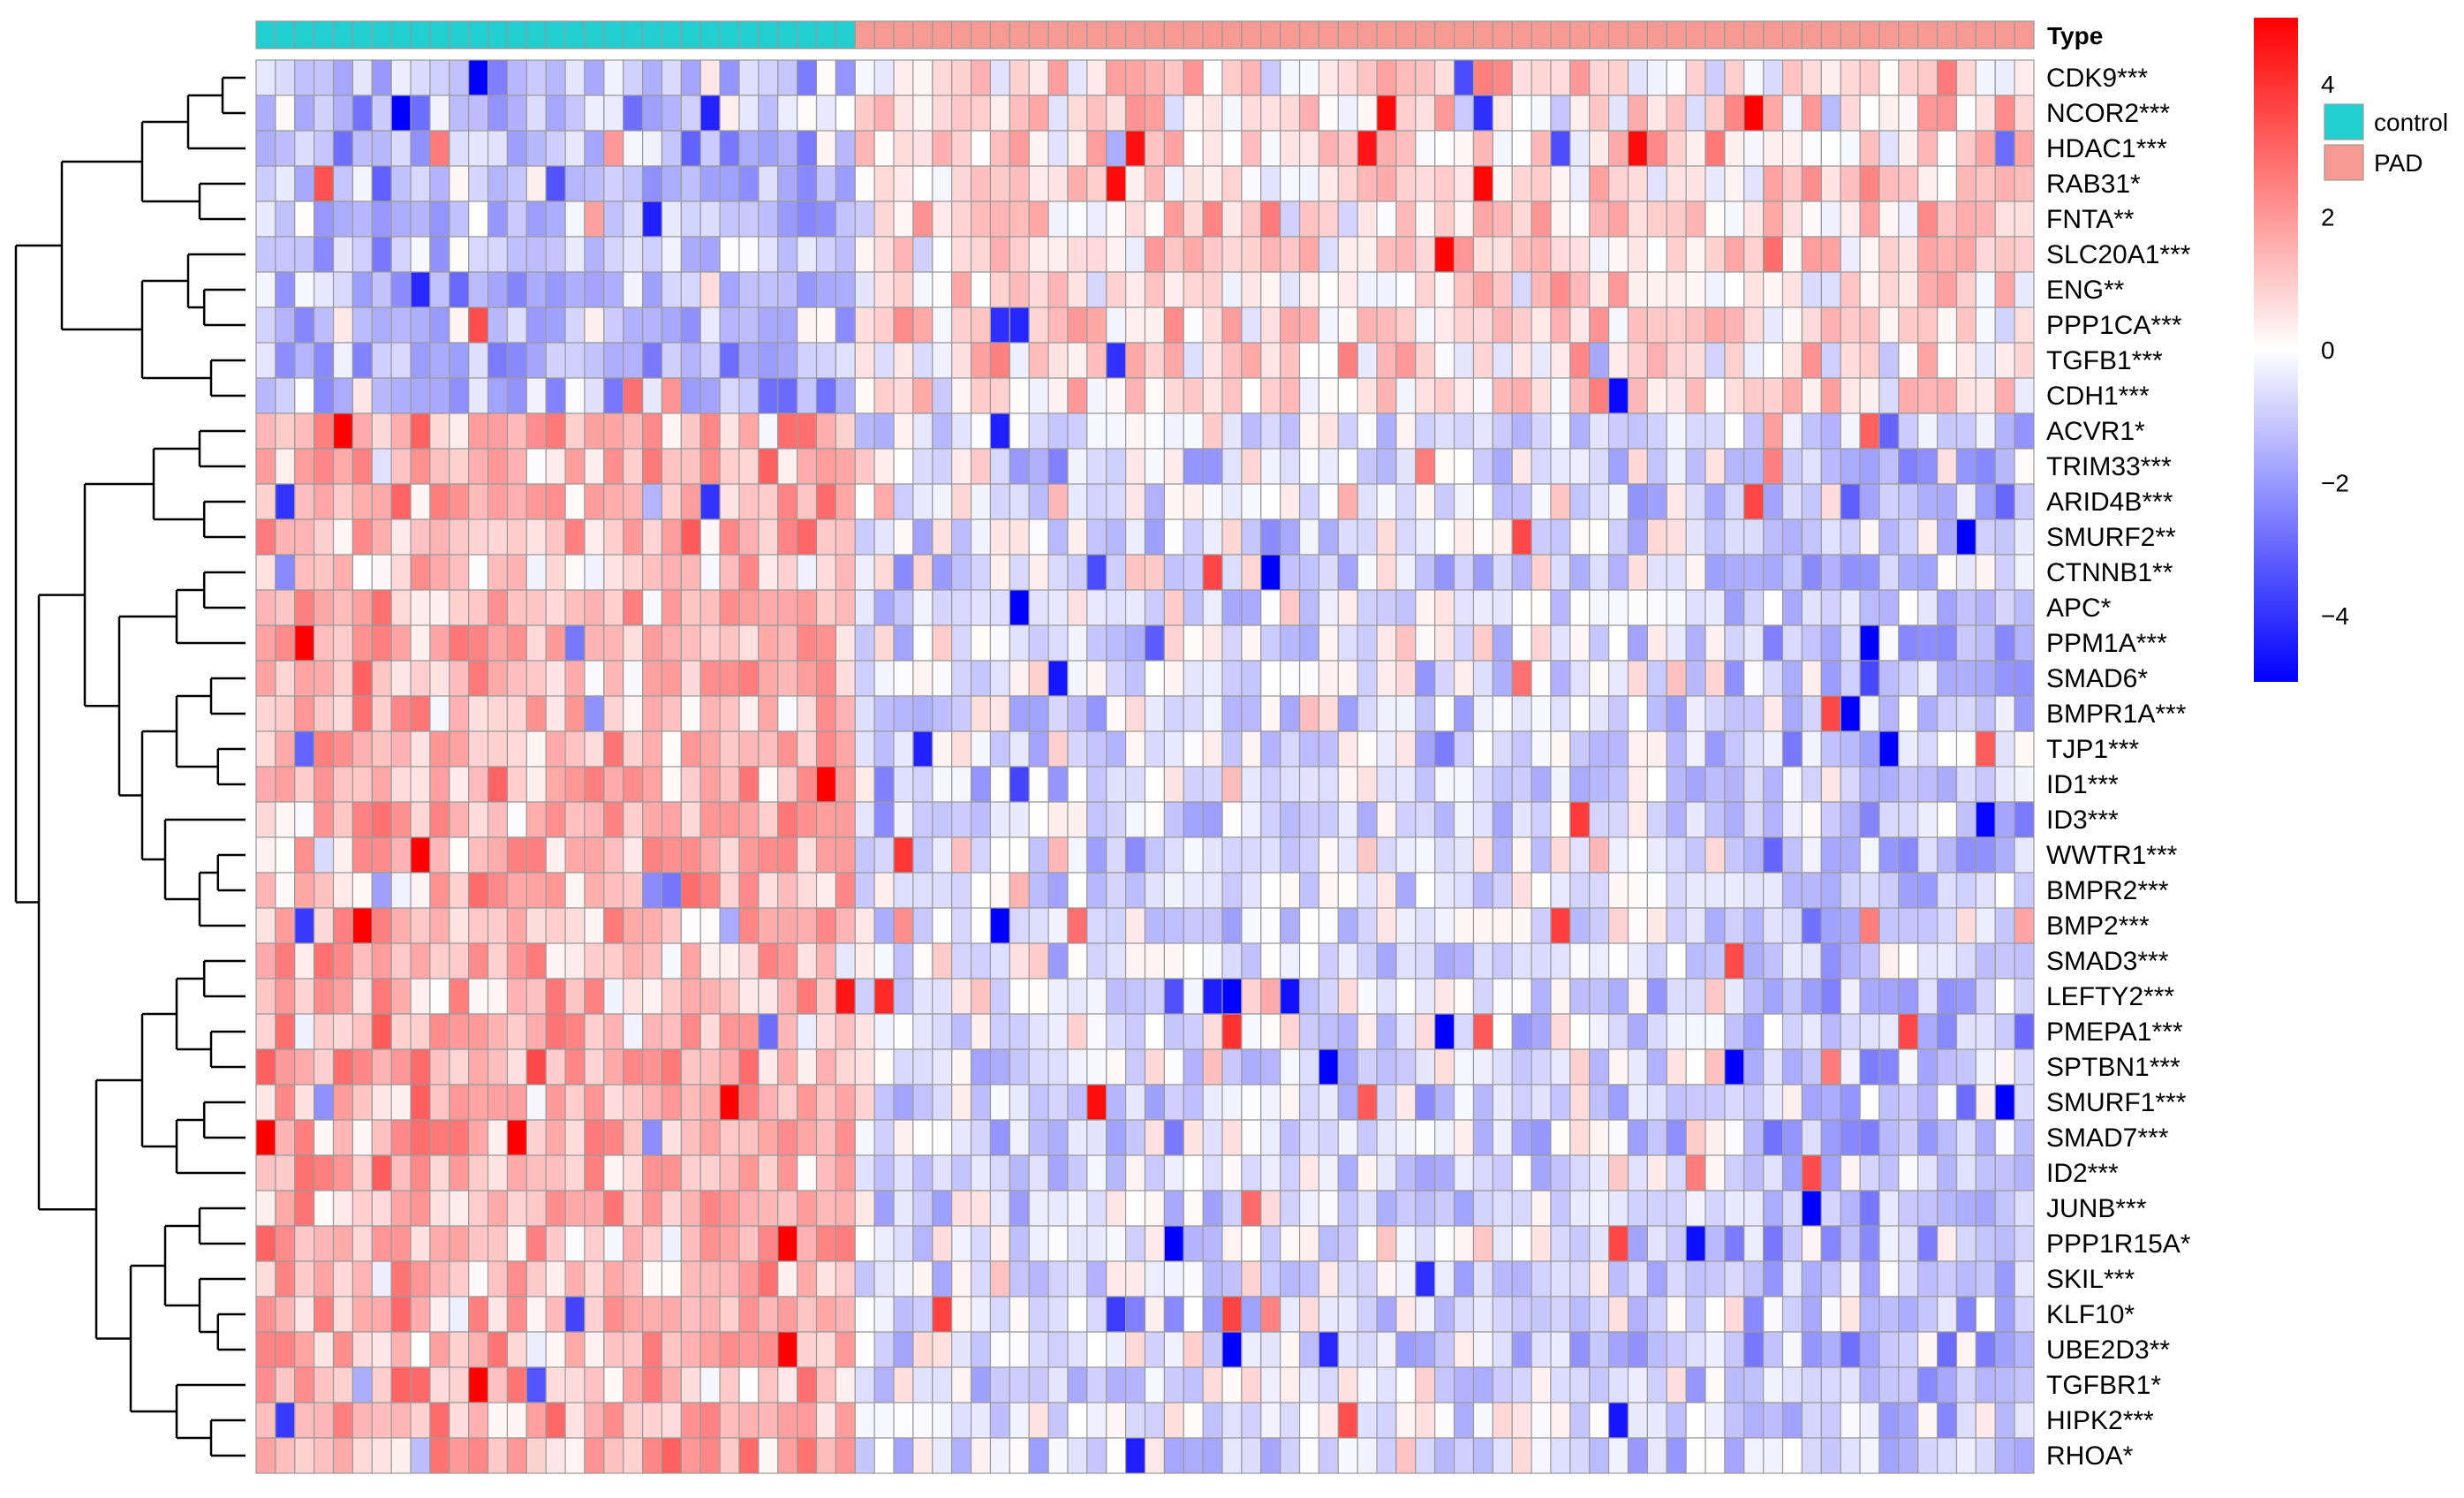 Image resolution: width=2464 pixels, height=1498 pixels. I want to click on row-label: NCOR2***, so click(2108, 114).